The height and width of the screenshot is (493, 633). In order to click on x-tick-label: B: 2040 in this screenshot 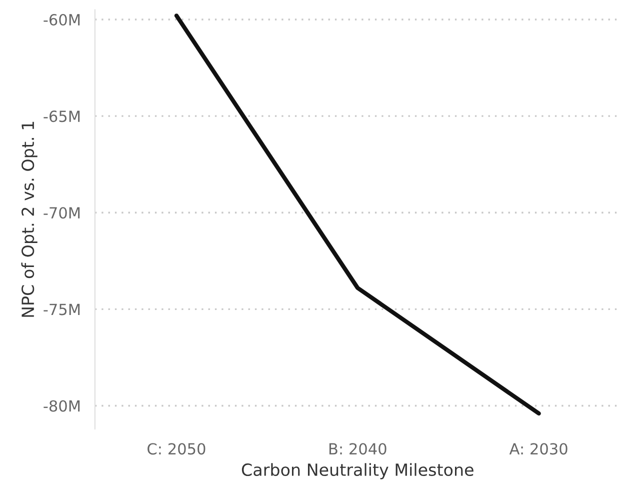, I will do `click(357, 449)`.